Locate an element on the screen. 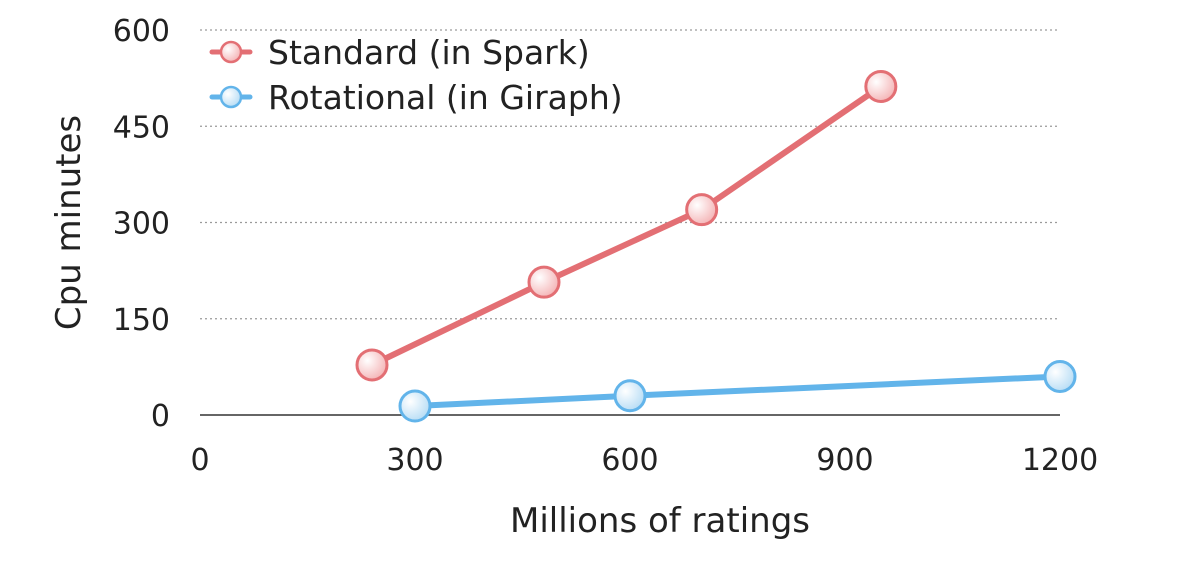 The width and height of the screenshot is (1188, 562). y-tick-label: 0 is located at coordinates (160, 416).